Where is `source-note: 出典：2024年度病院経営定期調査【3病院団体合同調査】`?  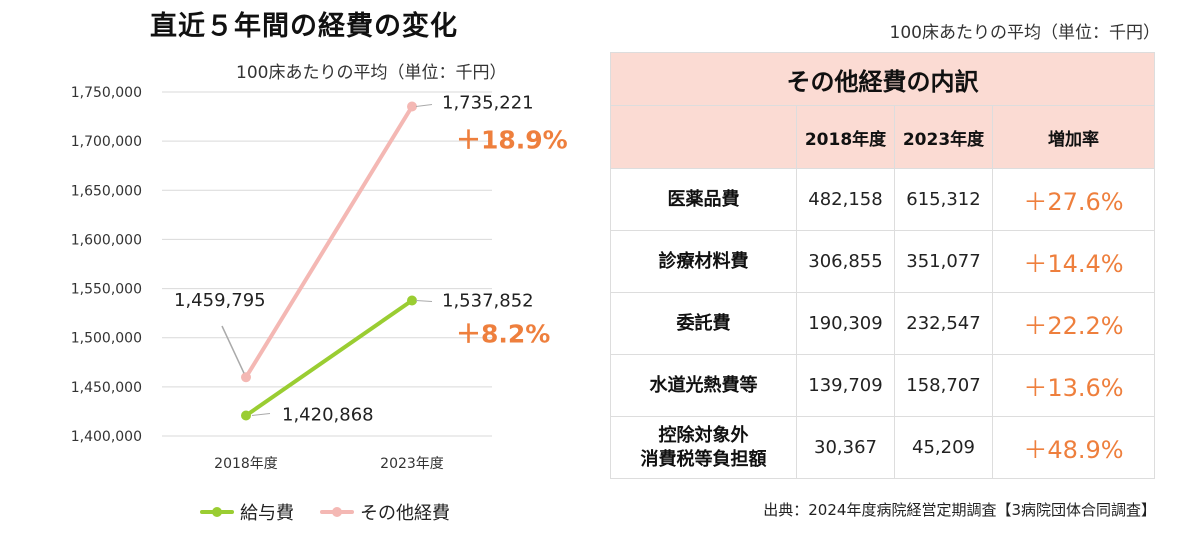
source-note: 出典：2024年度病院経営定期調査【3病院団体合同調査】 is located at coordinates (959, 510).